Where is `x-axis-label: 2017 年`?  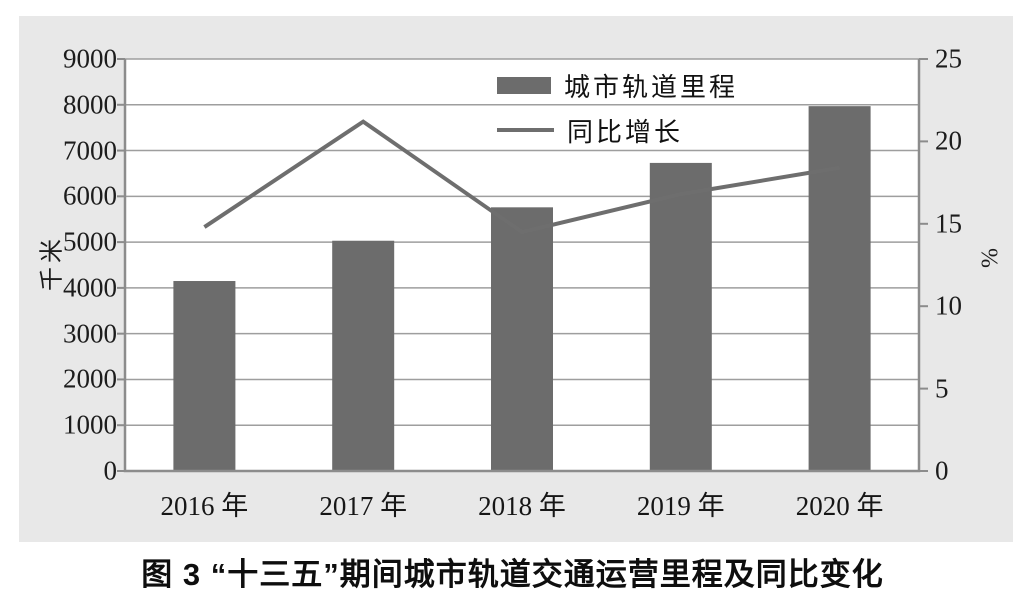 x-axis-label: 2017 年 is located at coordinates (363, 506).